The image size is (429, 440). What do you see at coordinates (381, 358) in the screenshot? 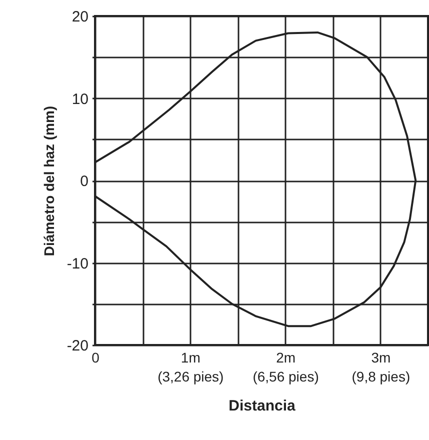
I see `x-tick-label: 3m` at bounding box center [381, 358].